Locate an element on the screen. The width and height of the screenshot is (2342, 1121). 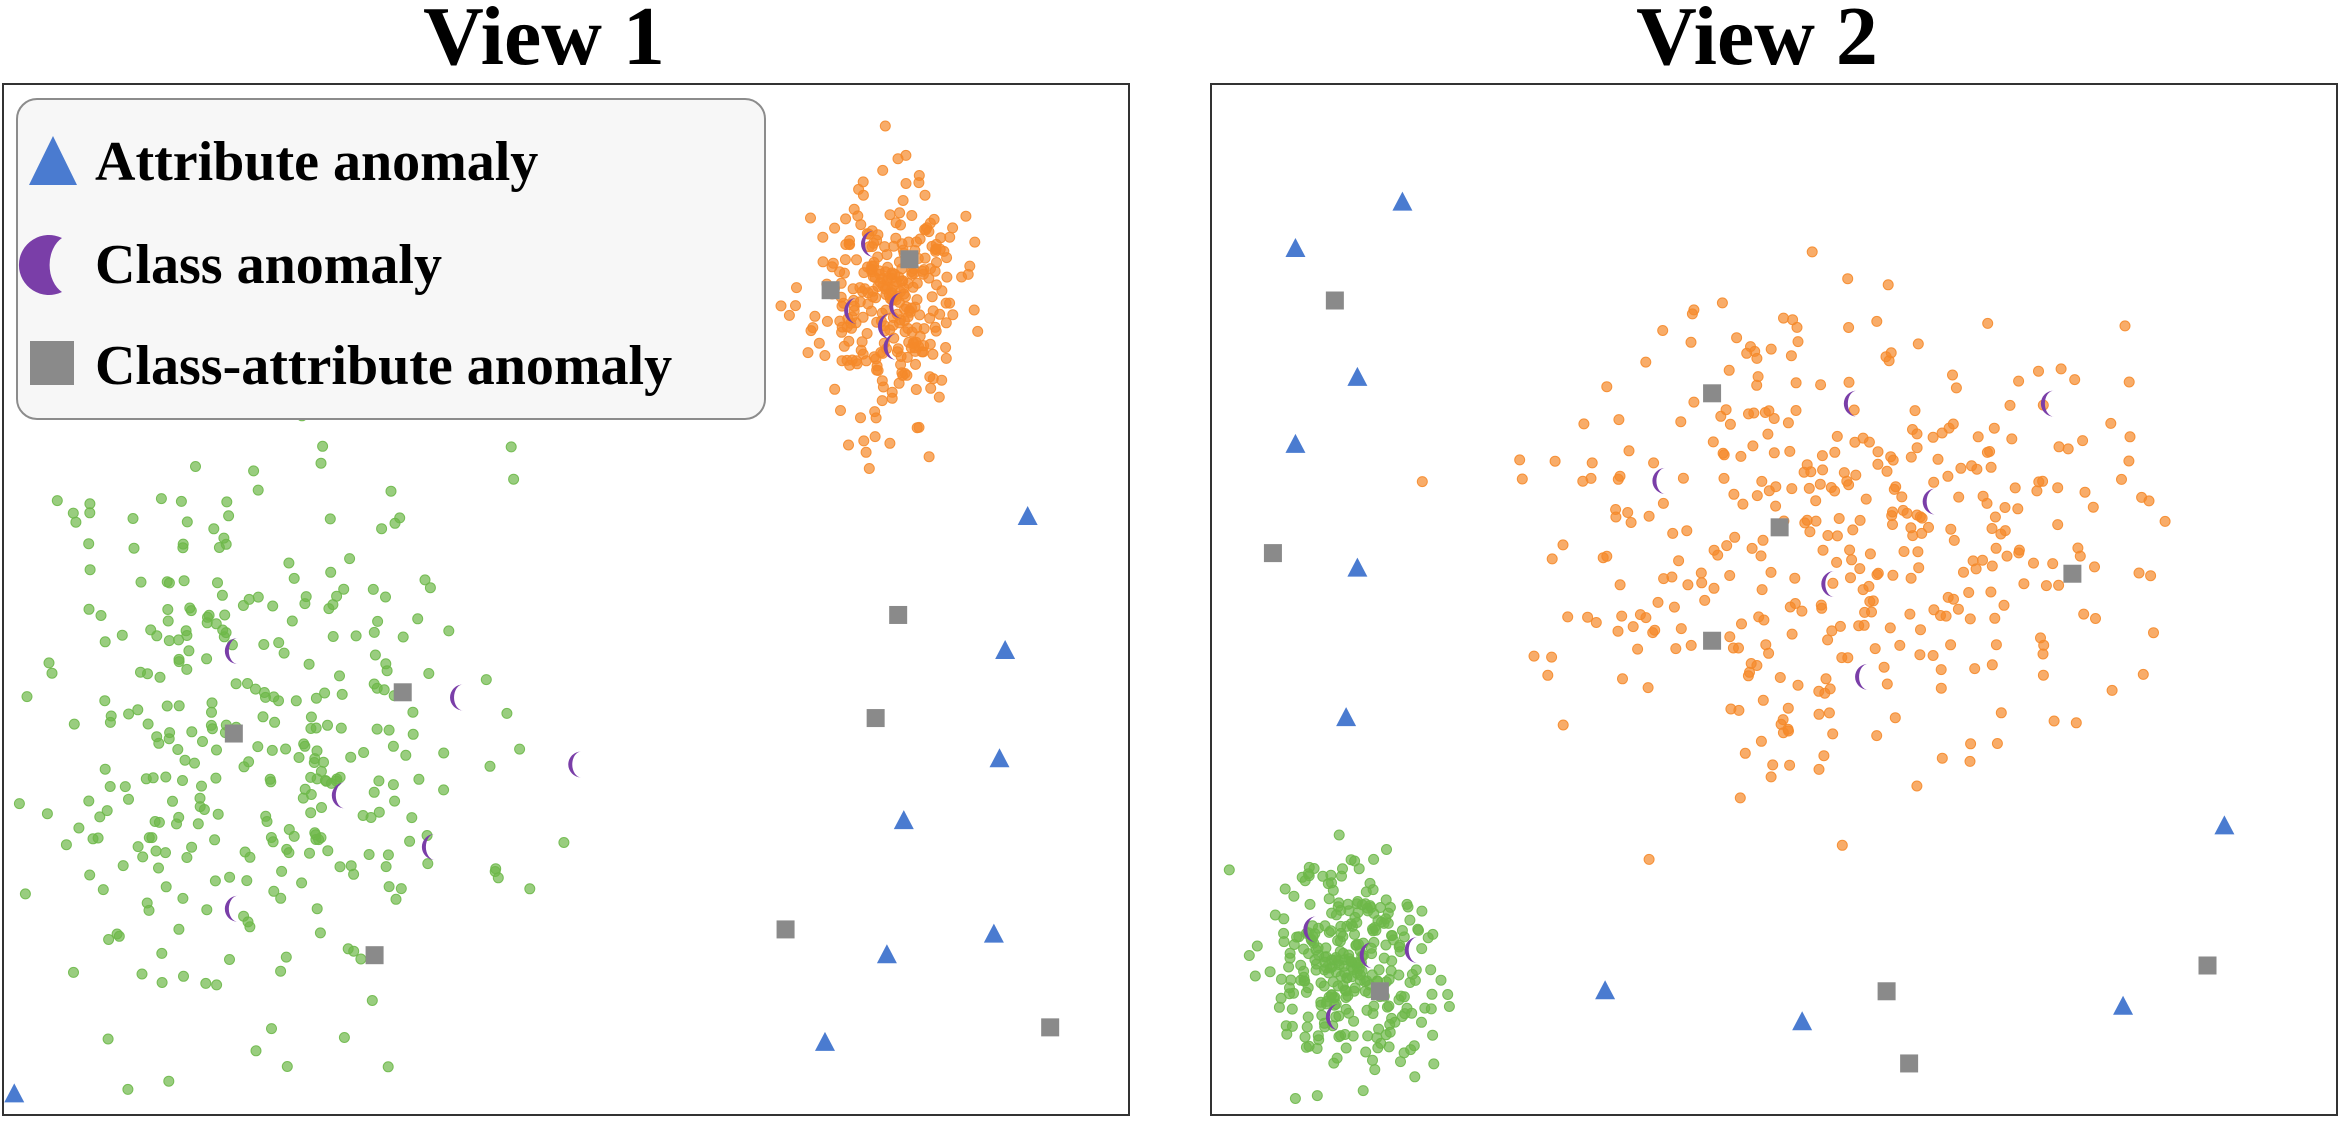
legend-item-attribute-anomaly: Attribute anomaly is located at coordinates (283, 162).